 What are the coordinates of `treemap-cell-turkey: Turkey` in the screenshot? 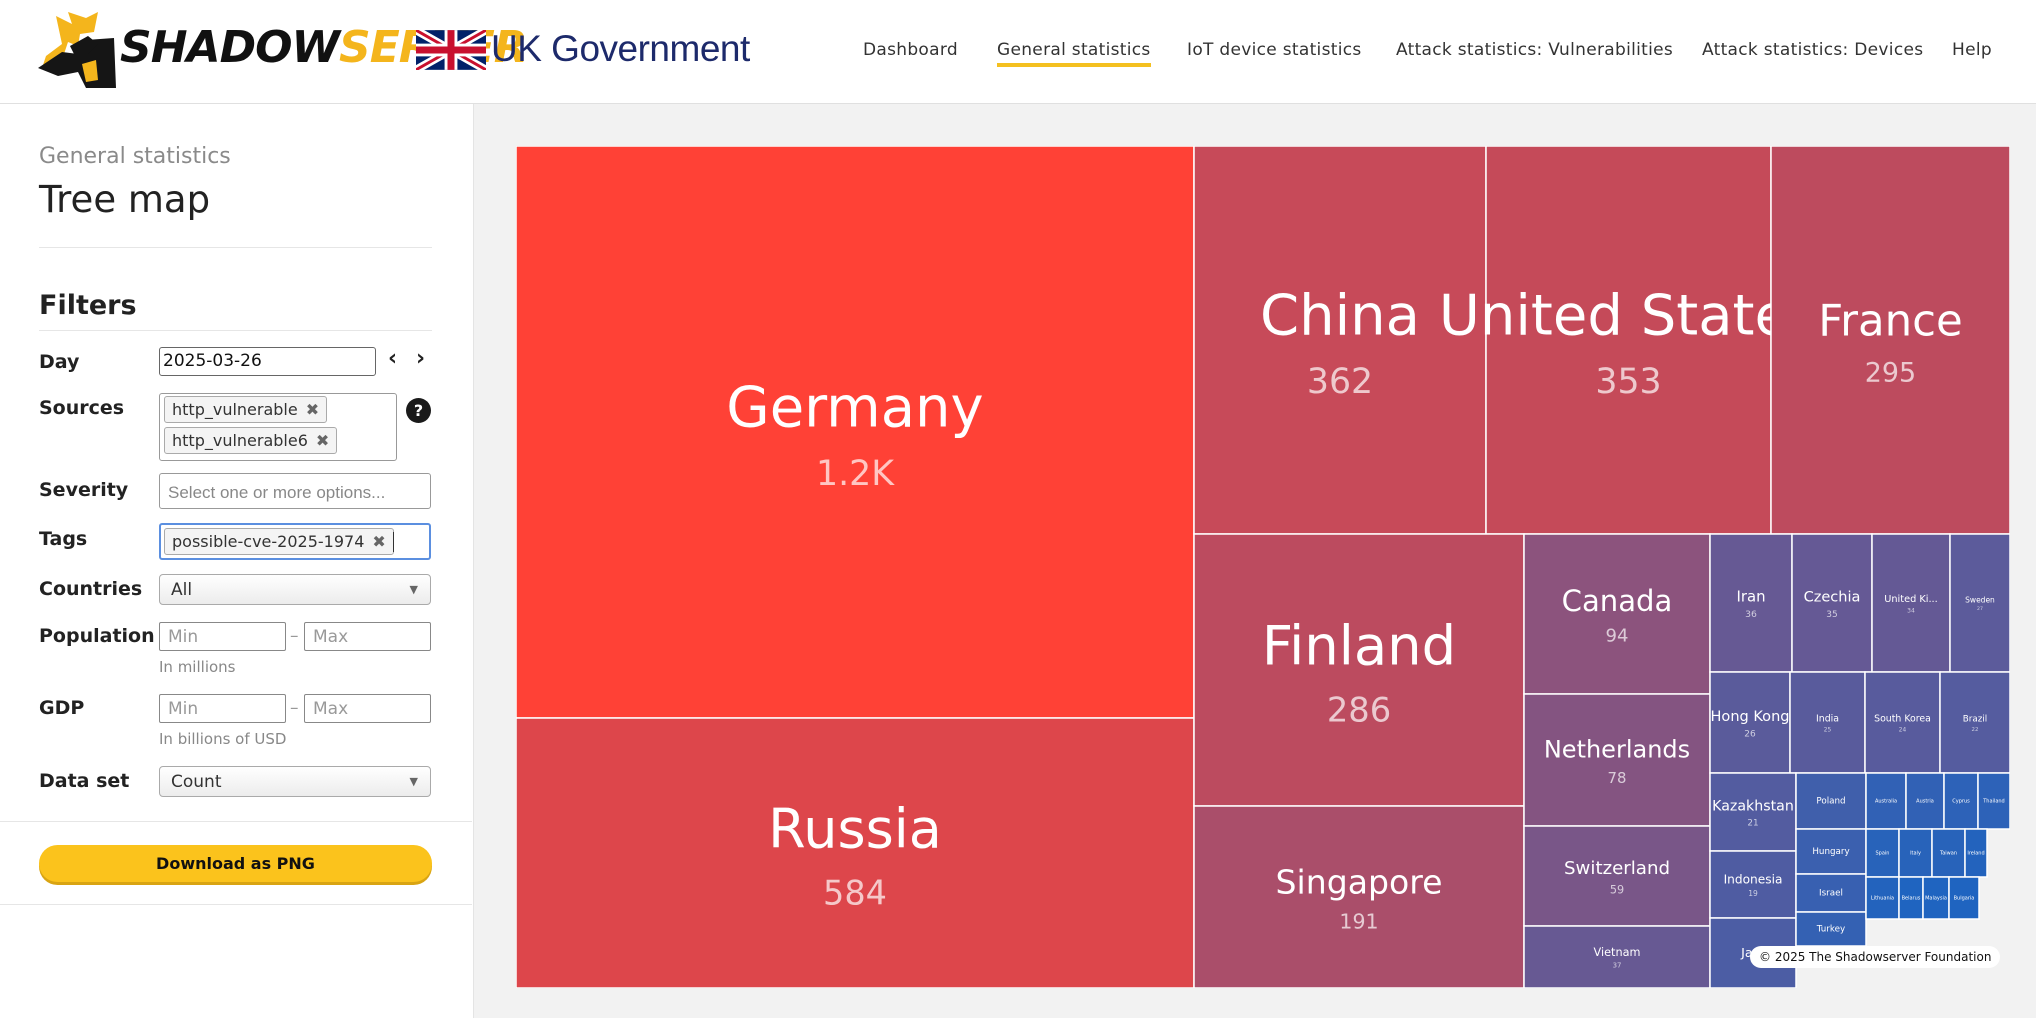 It's located at (1831, 929).